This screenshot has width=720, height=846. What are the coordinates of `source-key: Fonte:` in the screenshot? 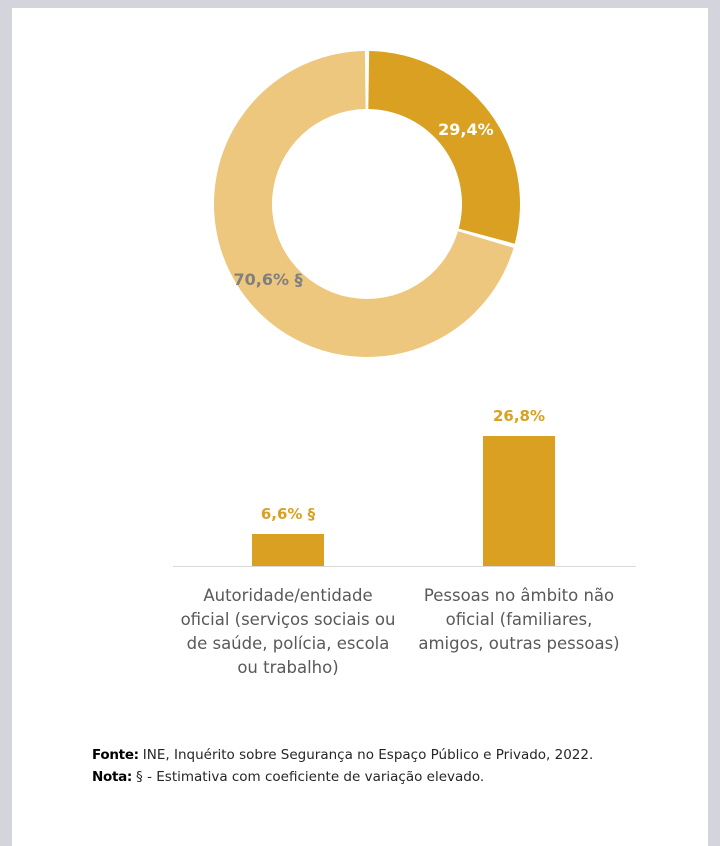 It's located at (115, 755).